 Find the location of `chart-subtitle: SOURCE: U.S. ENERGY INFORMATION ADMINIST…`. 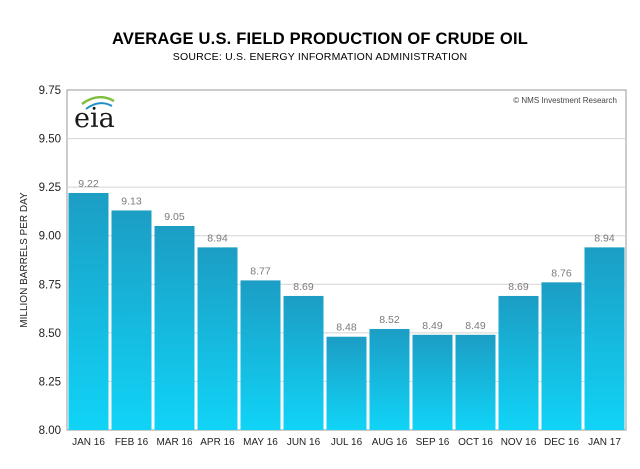

chart-subtitle: SOURCE: U.S. ENERGY INFORMATION ADMINIST… is located at coordinates (320, 57).